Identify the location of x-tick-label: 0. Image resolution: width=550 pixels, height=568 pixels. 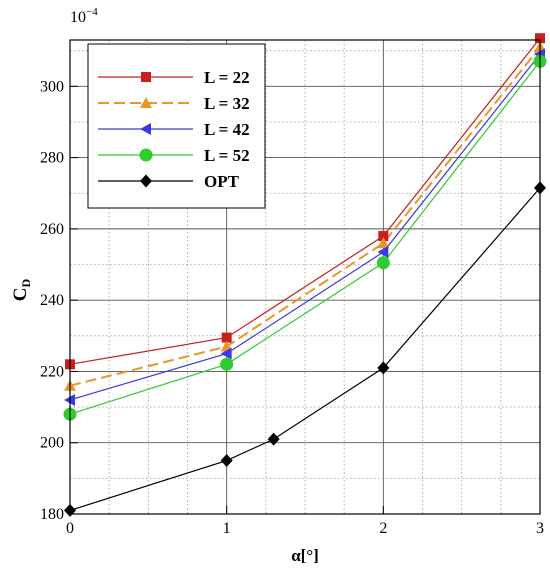
(70, 528).